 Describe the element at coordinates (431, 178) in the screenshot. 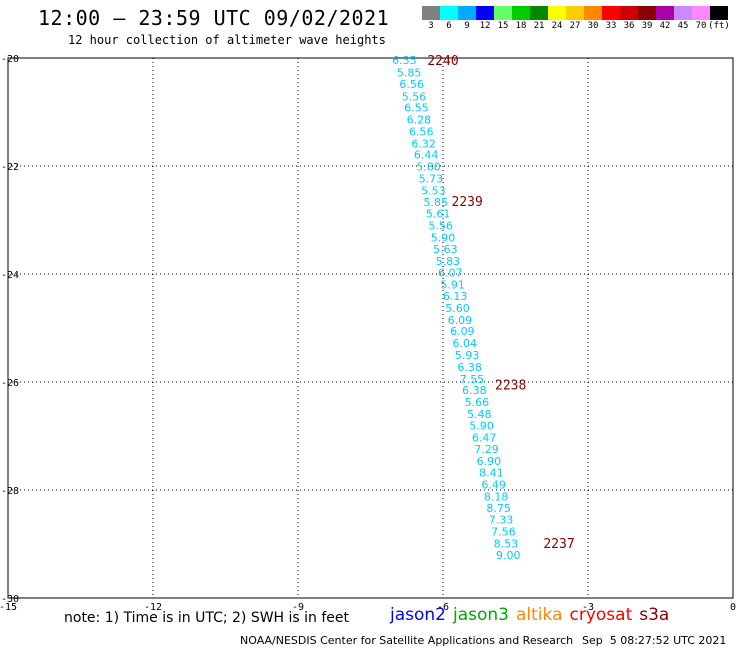

I see `swh-value-label: 5.73` at that location.